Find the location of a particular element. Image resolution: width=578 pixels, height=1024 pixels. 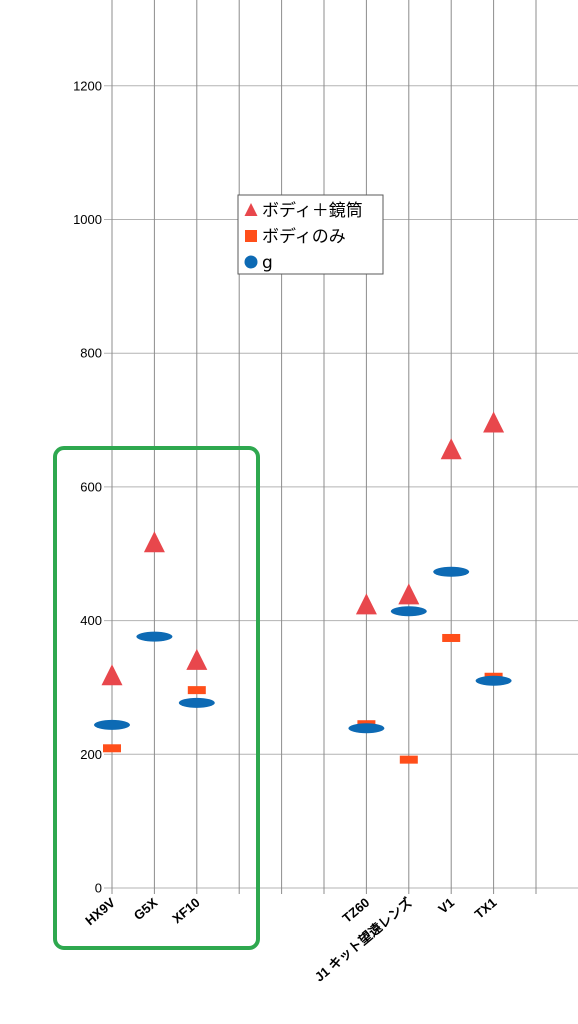

y-tick-label-1200: 1200 is located at coordinates (87, 85).